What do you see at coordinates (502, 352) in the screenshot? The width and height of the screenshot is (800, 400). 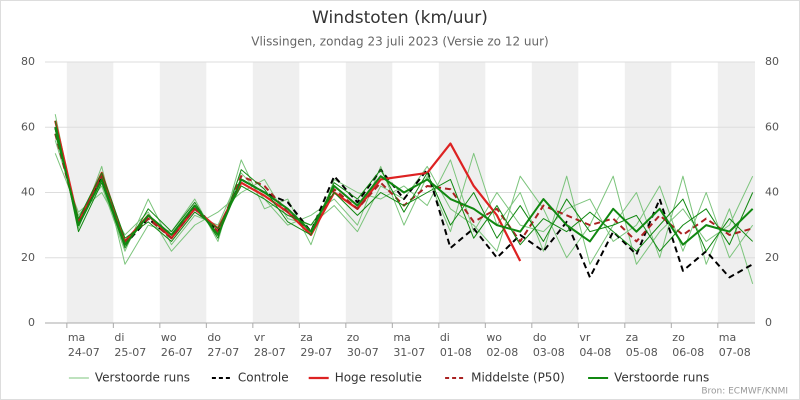 I see `x-tick-label: 02-08` at bounding box center [502, 352].